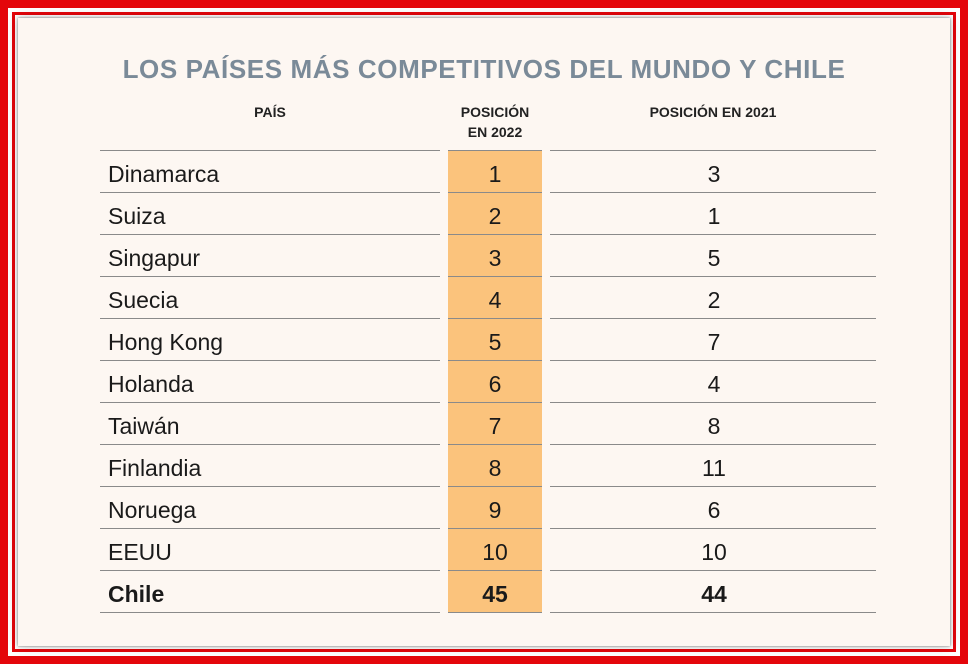  Describe the element at coordinates (136, 594) in the screenshot. I see `cell-country: Chile` at that location.